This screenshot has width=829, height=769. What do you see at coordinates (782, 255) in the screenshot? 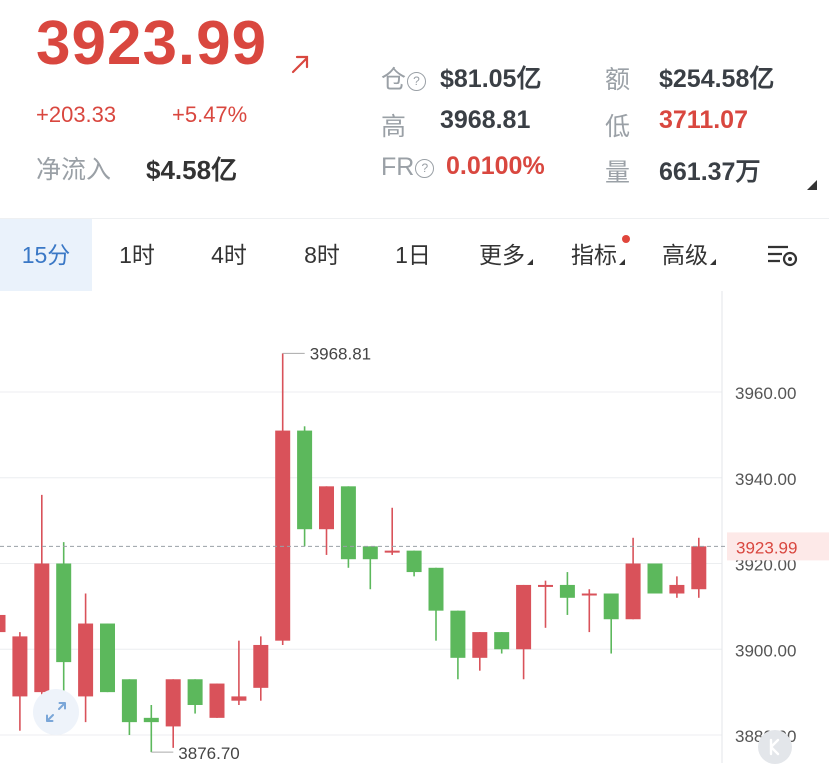
I see `chart-settings-icon` at bounding box center [782, 255].